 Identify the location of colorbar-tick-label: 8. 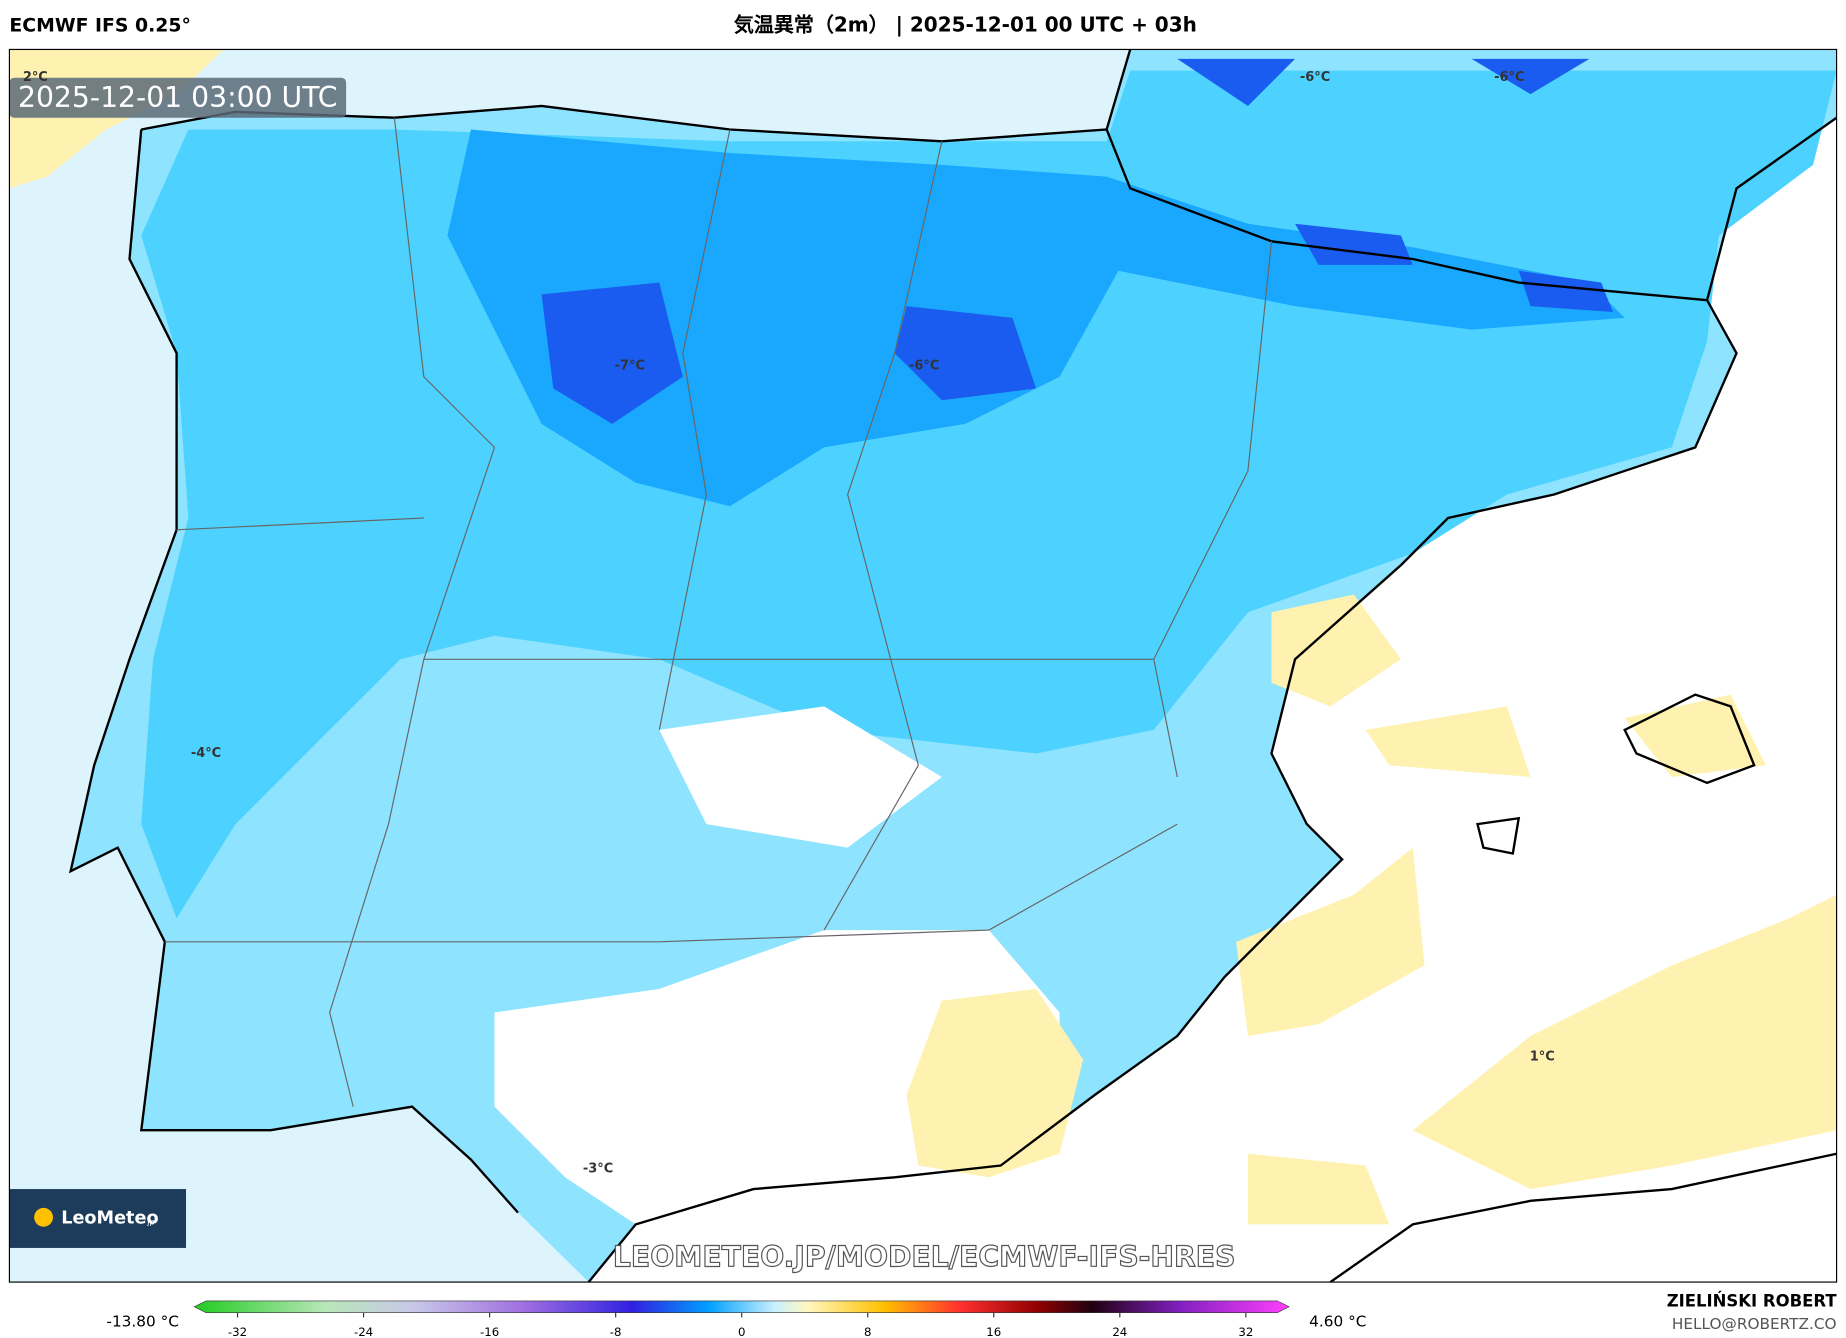
(868, 1331).